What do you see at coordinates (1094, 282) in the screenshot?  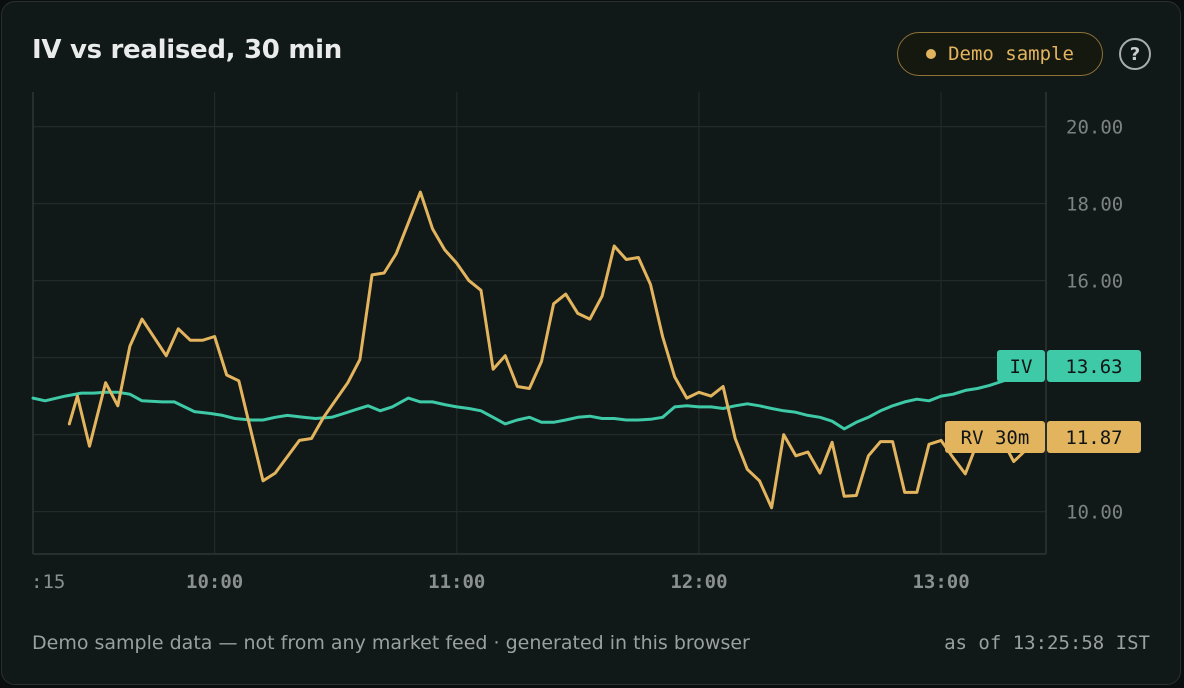 I see `y-tick-label: 16.00` at bounding box center [1094, 282].